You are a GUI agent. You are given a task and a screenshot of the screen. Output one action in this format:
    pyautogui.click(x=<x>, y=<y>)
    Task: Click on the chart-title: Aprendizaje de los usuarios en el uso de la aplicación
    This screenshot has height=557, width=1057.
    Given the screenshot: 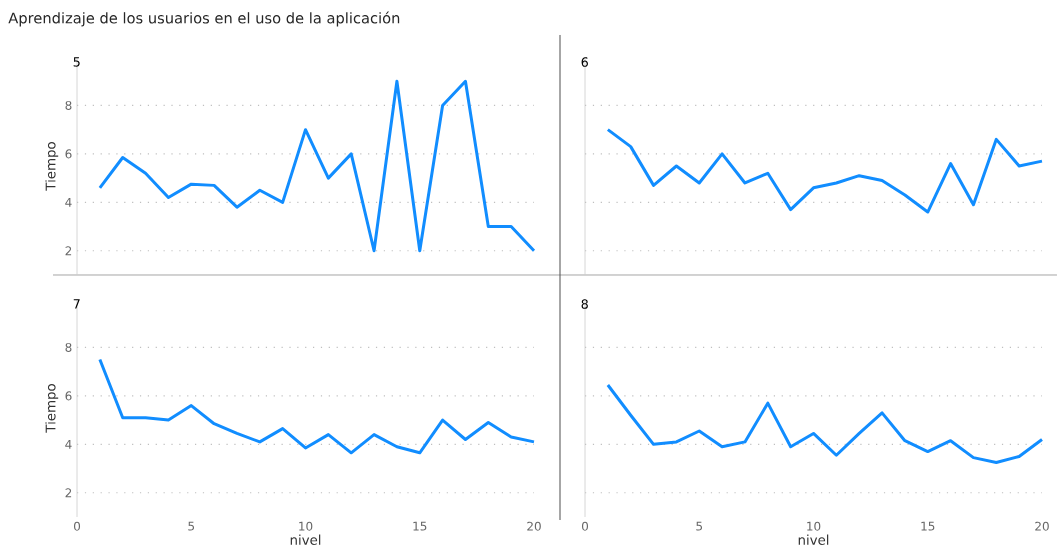 What is the action you would take?
    pyautogui.click(x=204, y=19)
    